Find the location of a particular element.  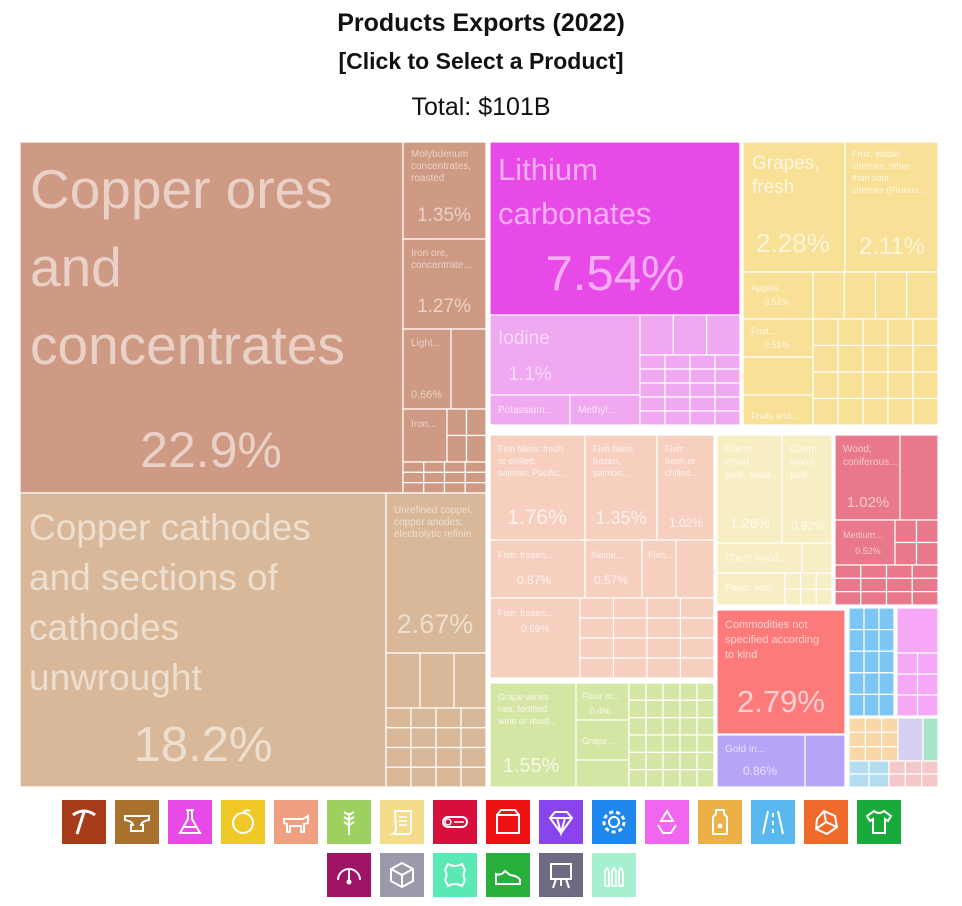

legend-gauge-button is located at coordinates (348, 875).